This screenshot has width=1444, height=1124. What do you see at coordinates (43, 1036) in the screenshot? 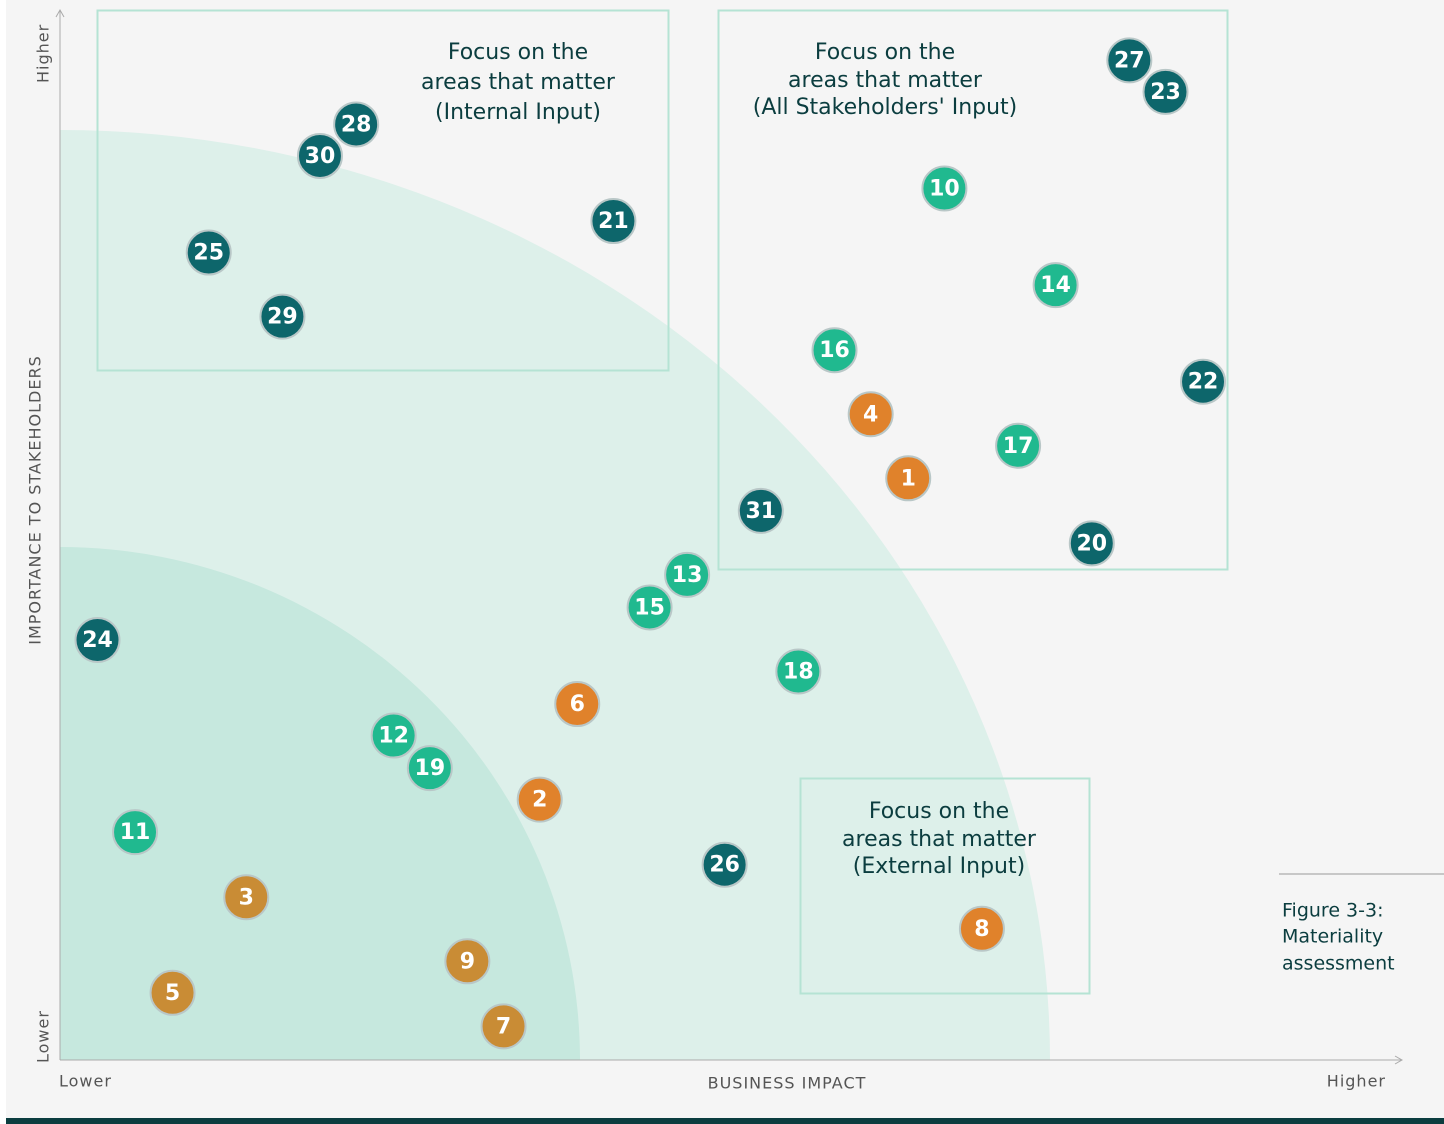
I see `y-low: Lower` at bounding box center [43, 1036].